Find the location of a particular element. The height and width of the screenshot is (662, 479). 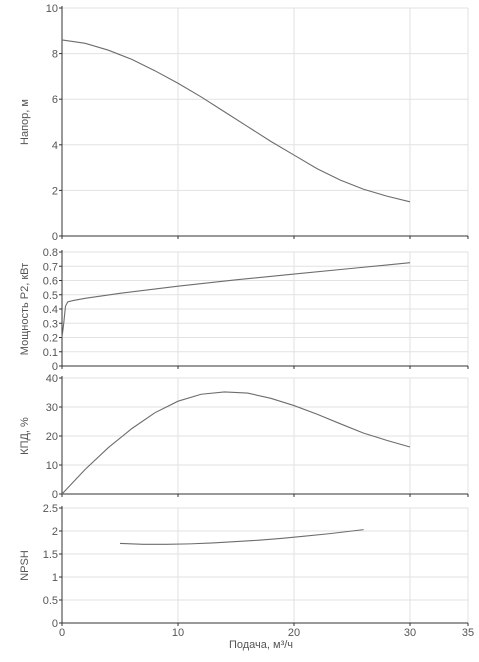

y-tick-label: 2.5 is located at coordinates (50, 509).